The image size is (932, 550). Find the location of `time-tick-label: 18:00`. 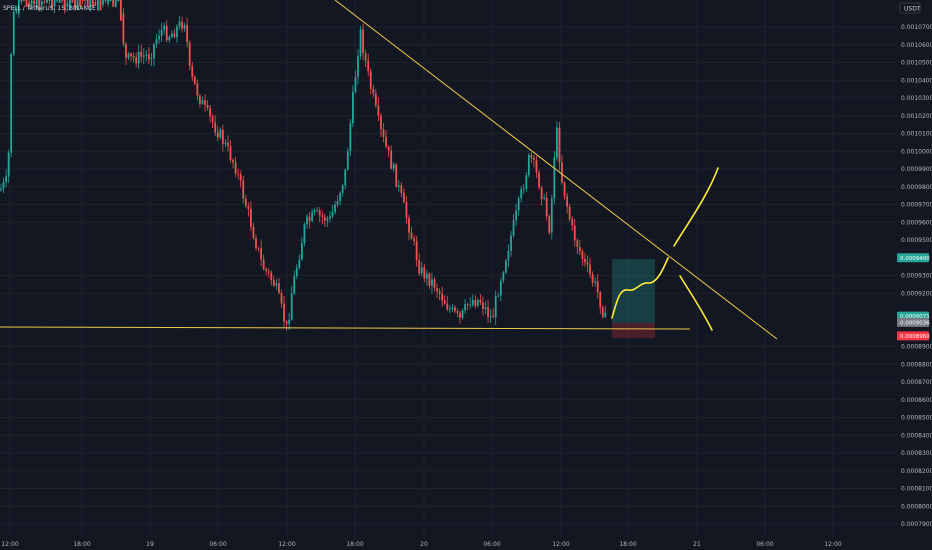

time-tick-label: 18:00 is located at coordinates (81, 544).